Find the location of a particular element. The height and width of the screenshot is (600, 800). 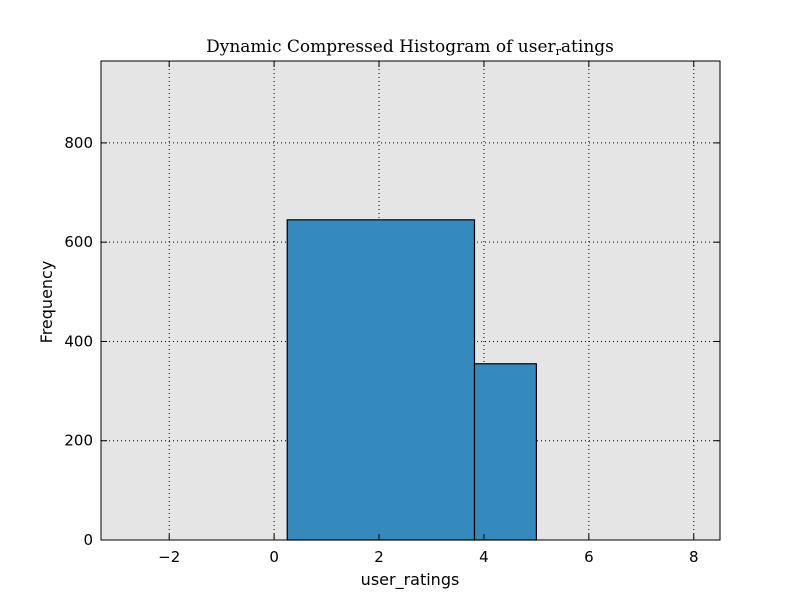

x-tick-label: 2 is located at coordinates (379, 557).